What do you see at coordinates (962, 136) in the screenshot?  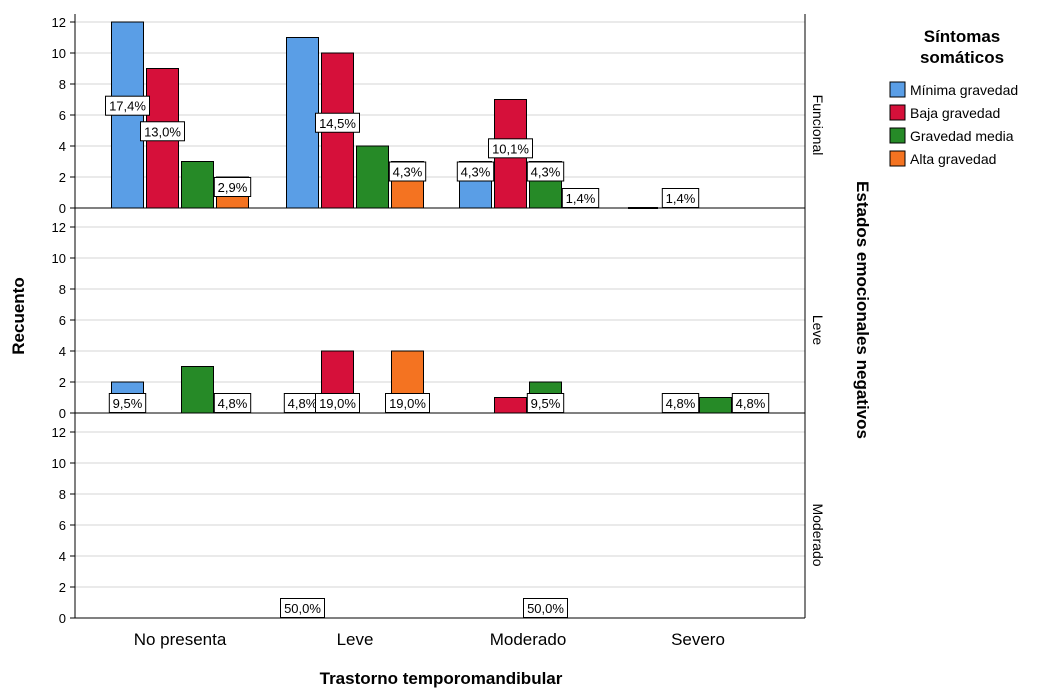 I see `legend-entry: Gravedad media` at bounding box center [962, 136].